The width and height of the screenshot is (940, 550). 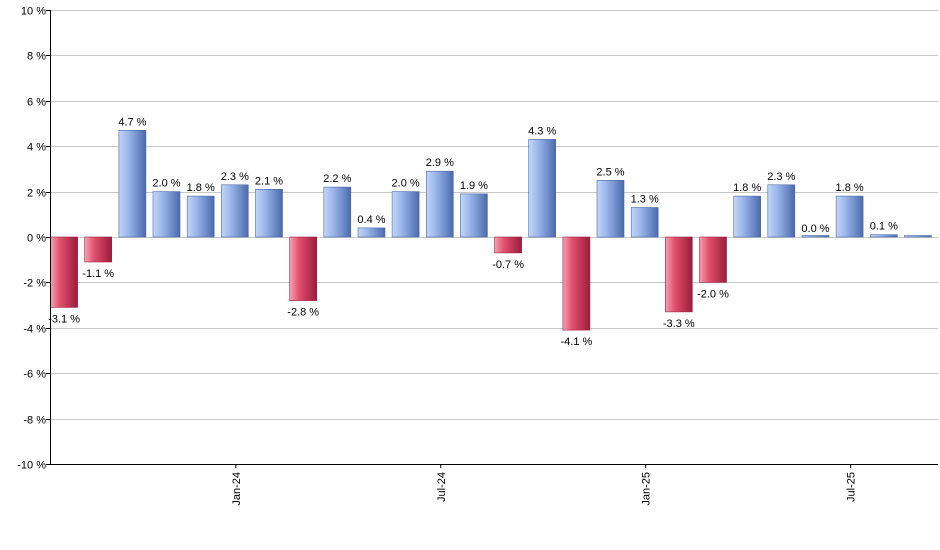 What do you see at coordinates (884, 227) in the screenshot?
I see `data-label: 0.1 %` at bounding box center [884, 227].